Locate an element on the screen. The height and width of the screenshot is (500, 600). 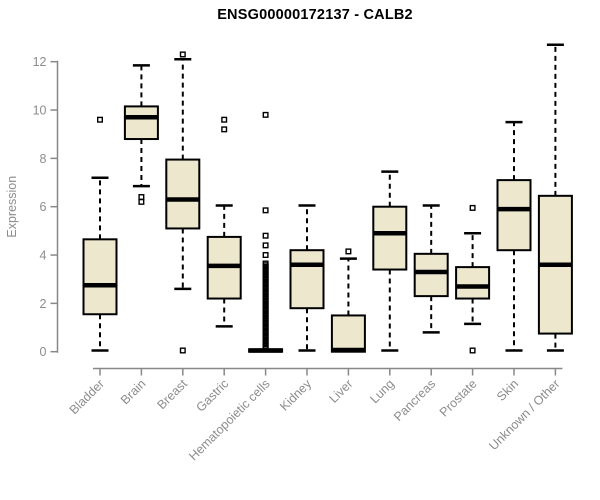
box-lung is located at coordinates (390, 238).